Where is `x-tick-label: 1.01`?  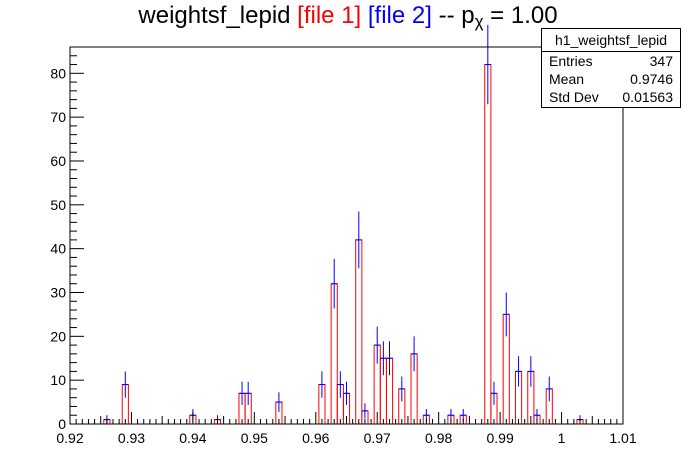
x-tick-label: 1.01 is located at coordinates (622, 438).